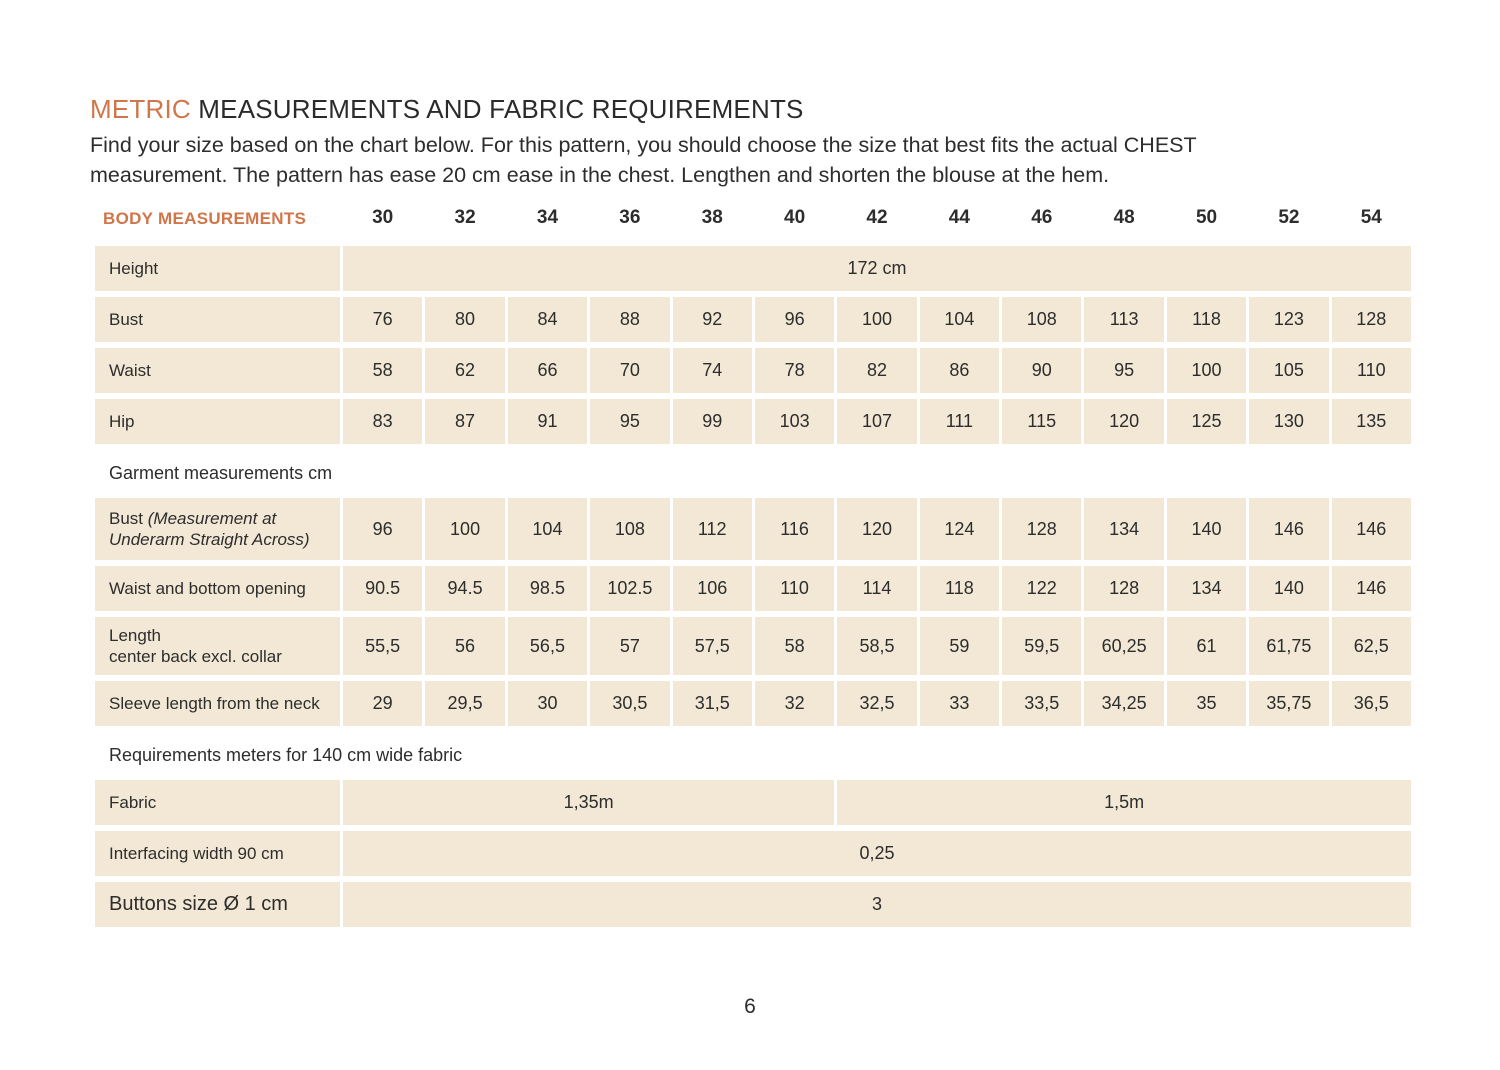  What do you see at coordinates (712, 703) in the screenshot?
I see `value-cell: 31,5` at bounding box center [712, 703].